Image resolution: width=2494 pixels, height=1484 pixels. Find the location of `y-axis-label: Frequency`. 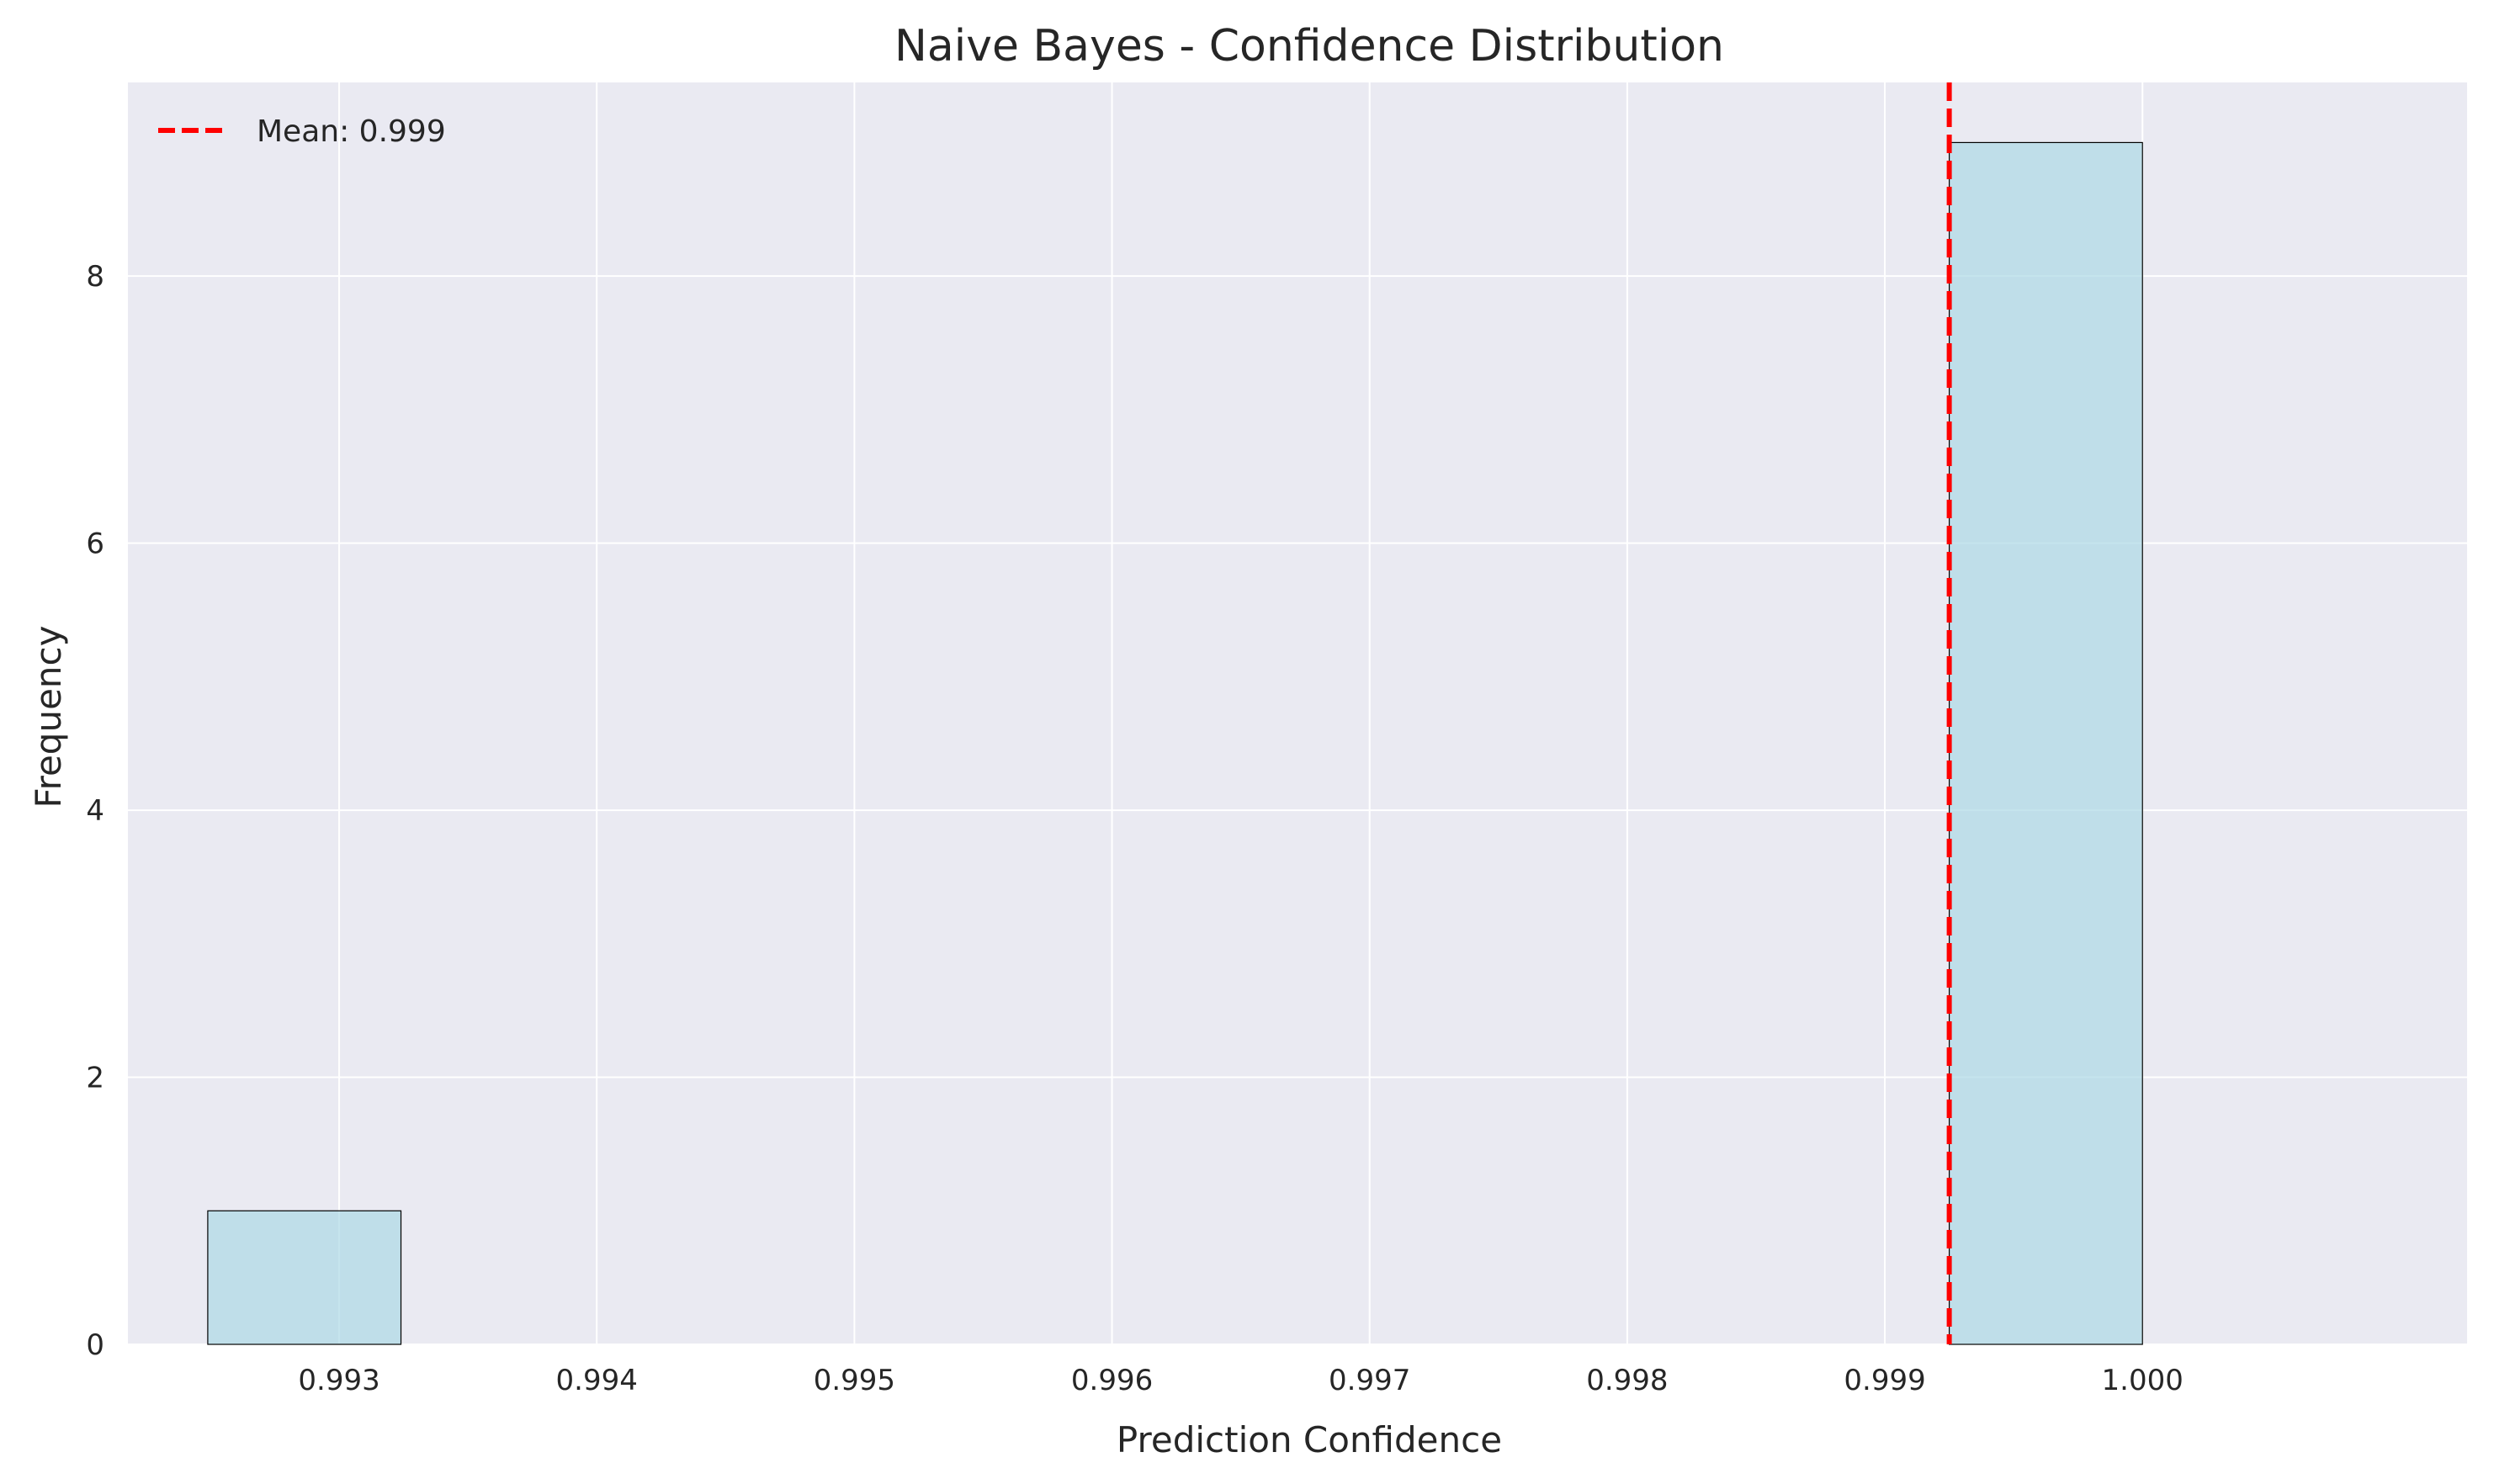

y-axis-label: Frequency is located at coordinates (48, 717).